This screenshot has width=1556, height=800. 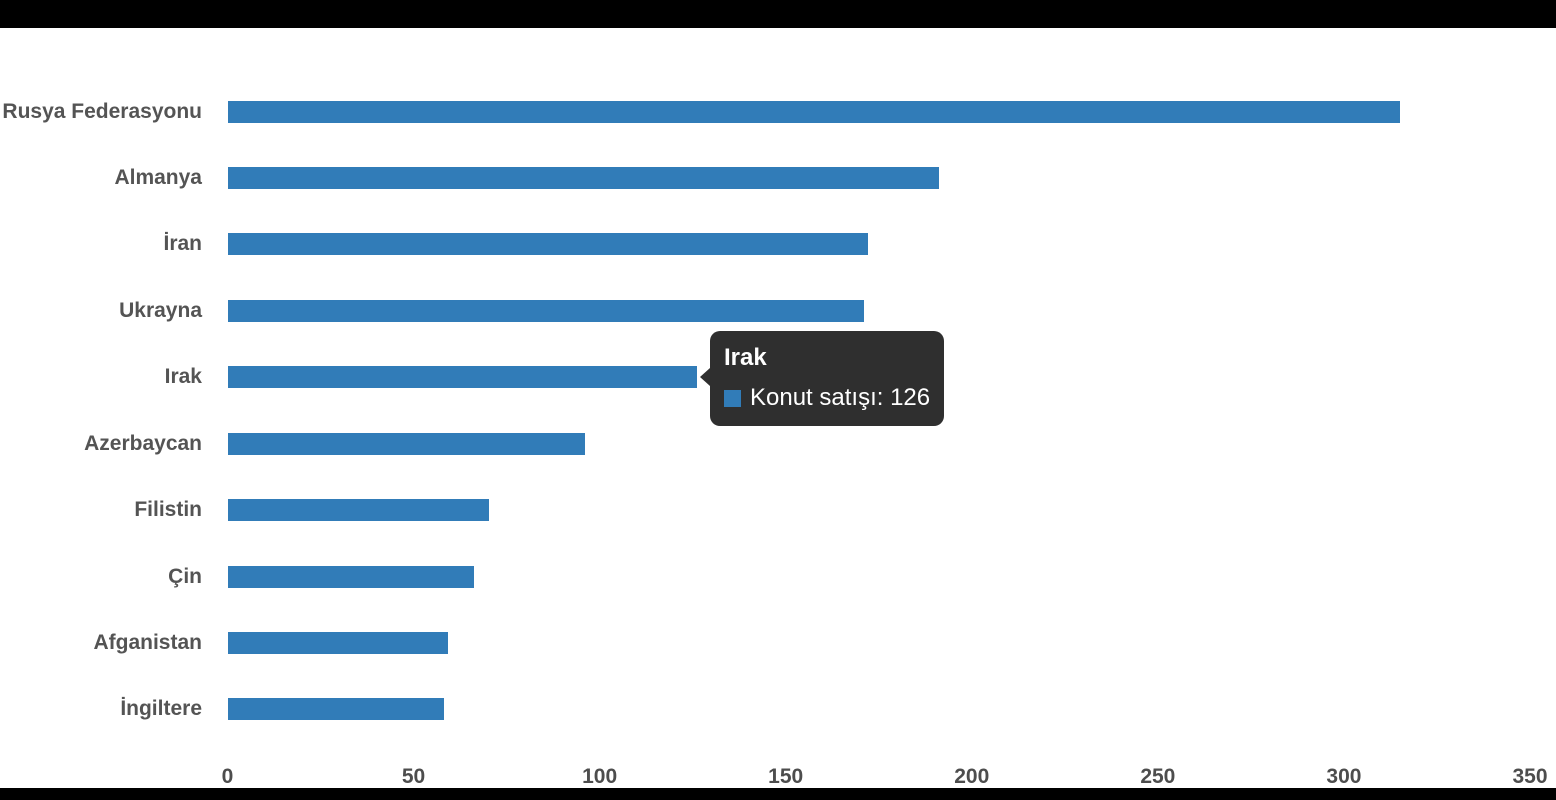 What do you see at coordinates (168, 509) in the screenshot?
I see `category-label-7: Filistin` at bounding box center [168, 509].